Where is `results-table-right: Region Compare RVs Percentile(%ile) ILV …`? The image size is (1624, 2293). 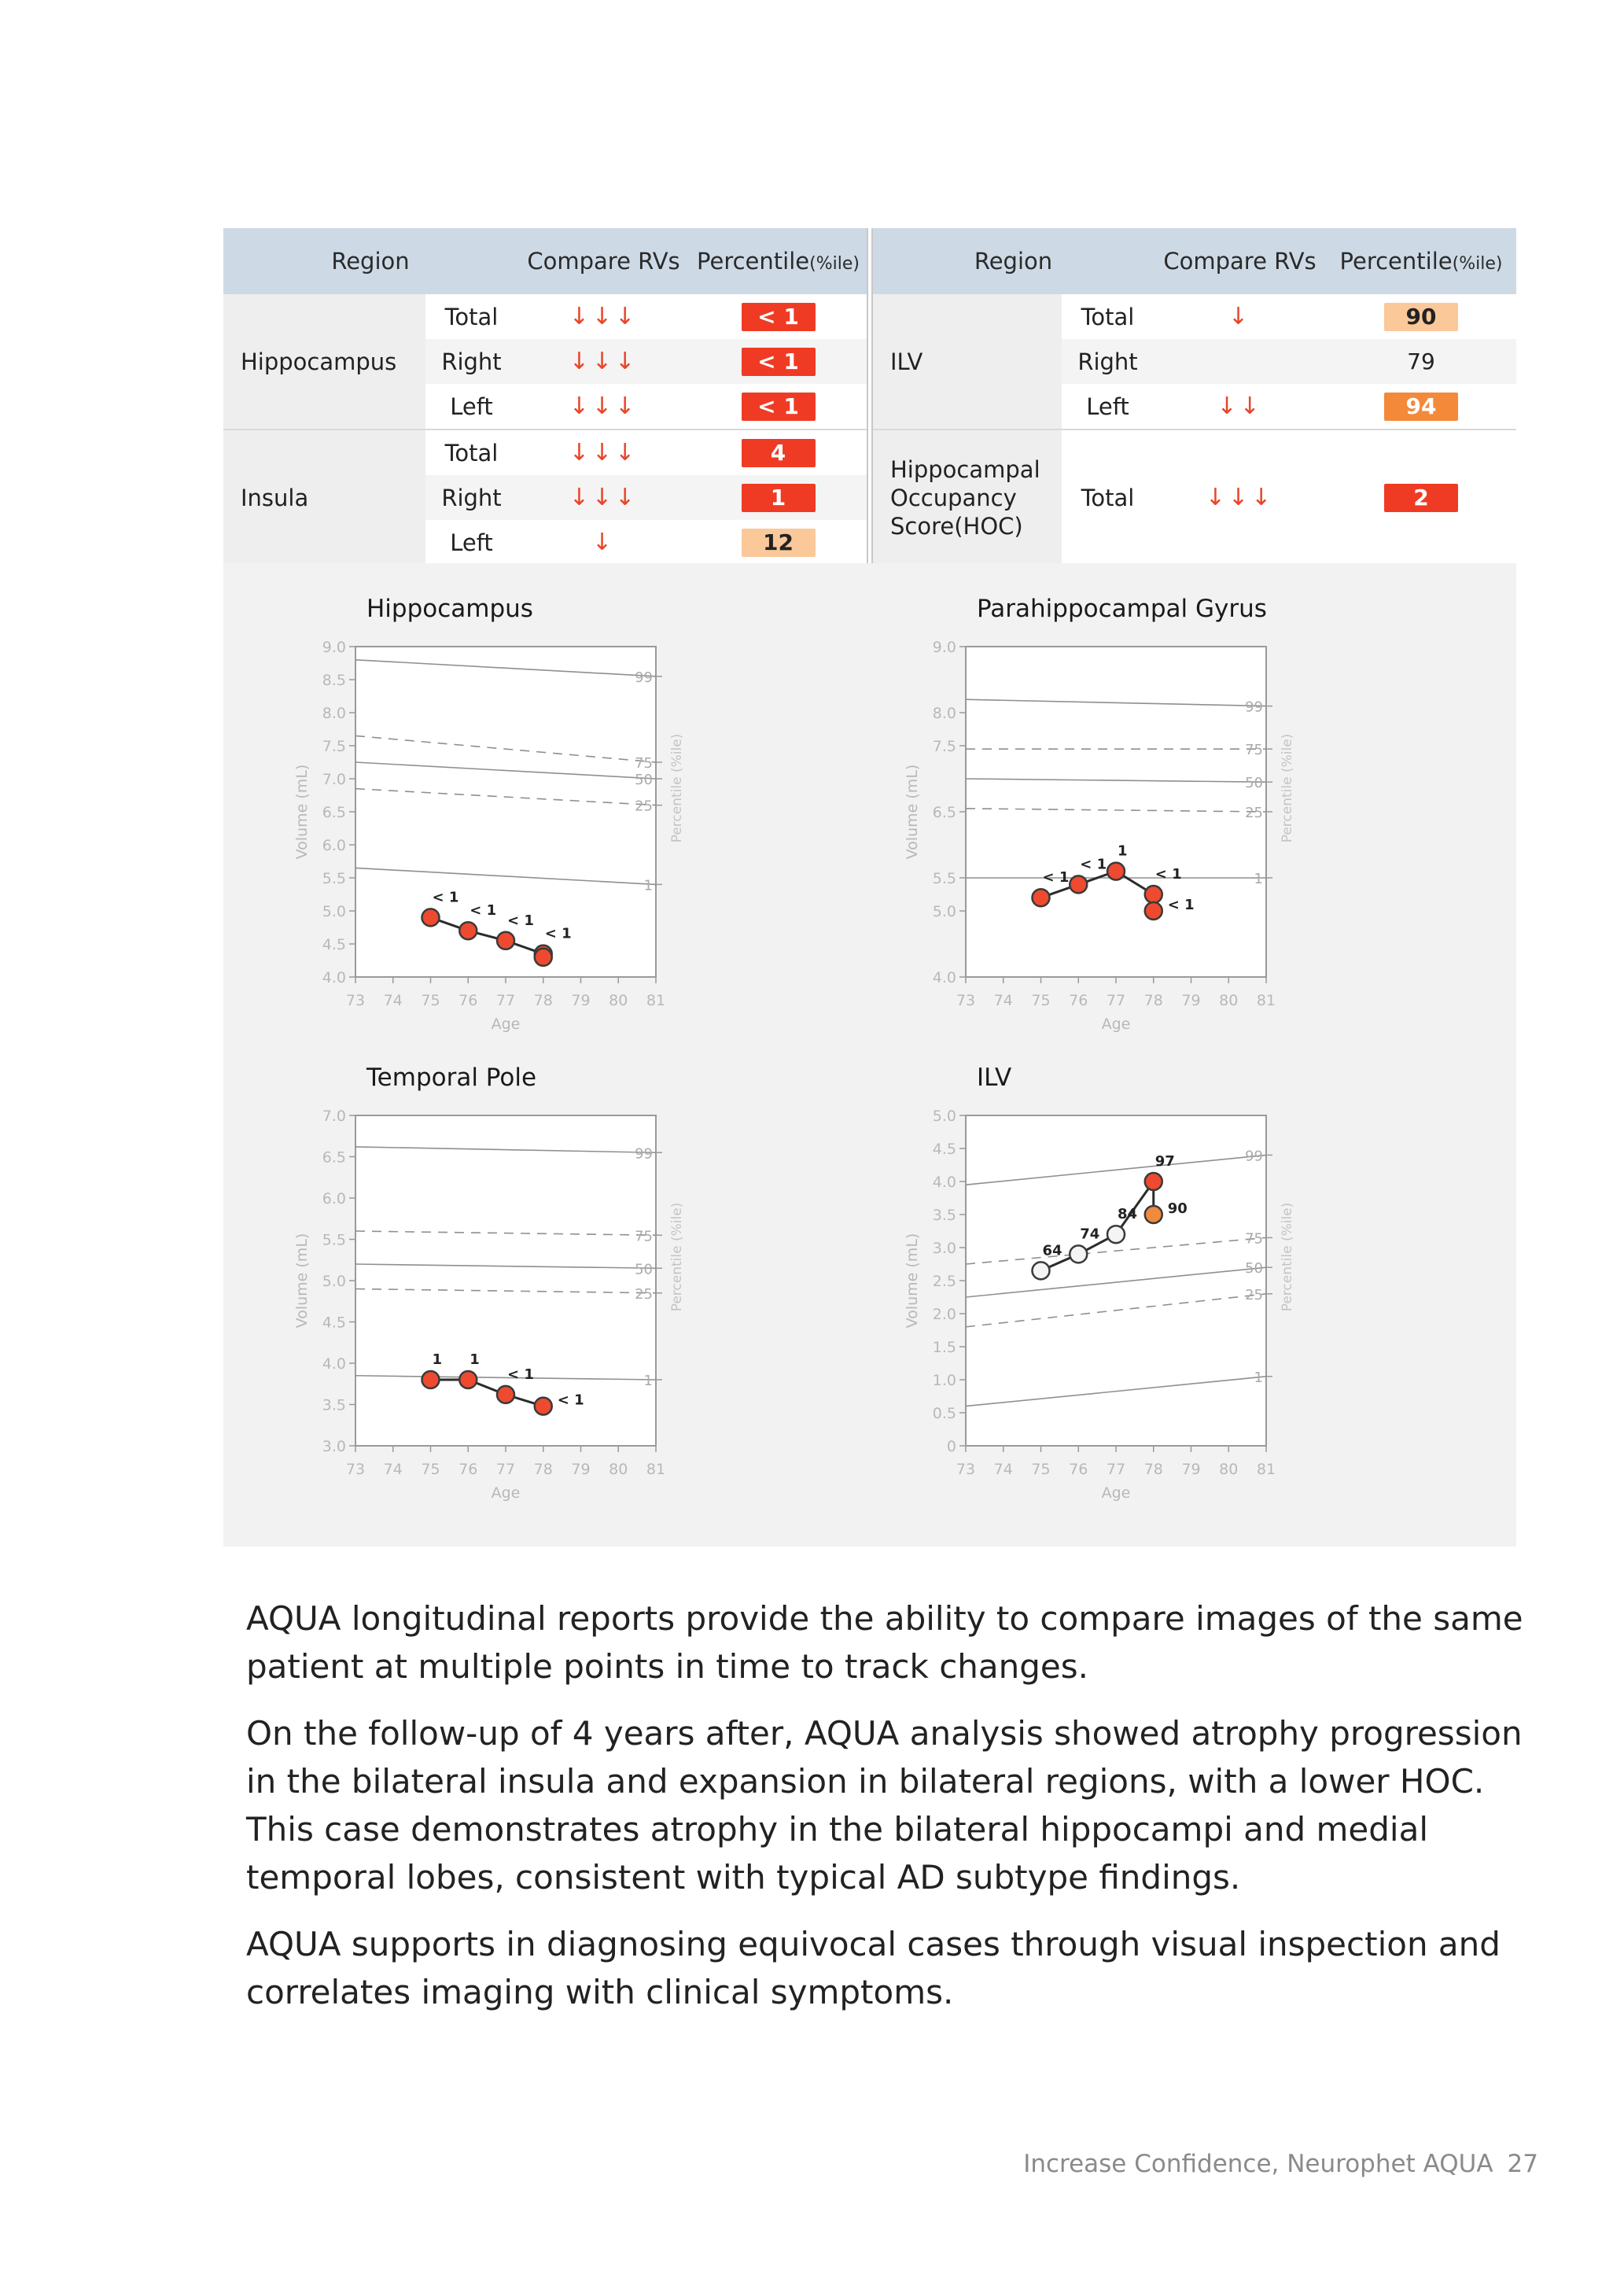 results-table-right: Region Compare RVs Percentile(%ile) ILV … is located at coordinates (1194, 396).